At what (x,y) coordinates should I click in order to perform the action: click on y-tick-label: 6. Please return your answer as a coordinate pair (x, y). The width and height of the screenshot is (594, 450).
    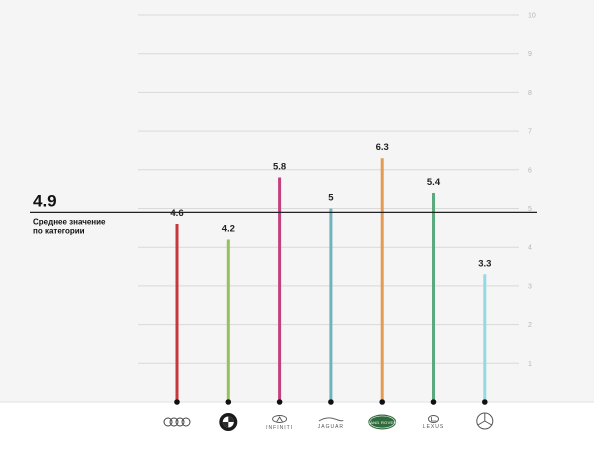
    Looking at the image, I should click on (530, 170).